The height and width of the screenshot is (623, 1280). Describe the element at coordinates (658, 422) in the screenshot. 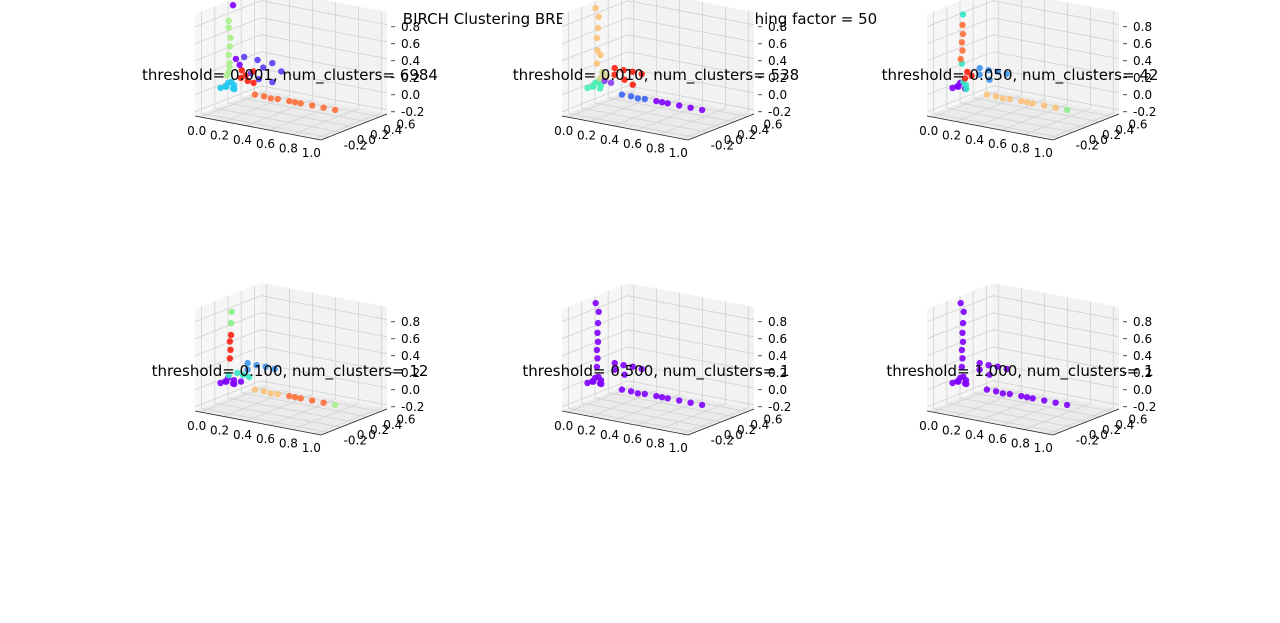

I see `axis-lines` at that location.